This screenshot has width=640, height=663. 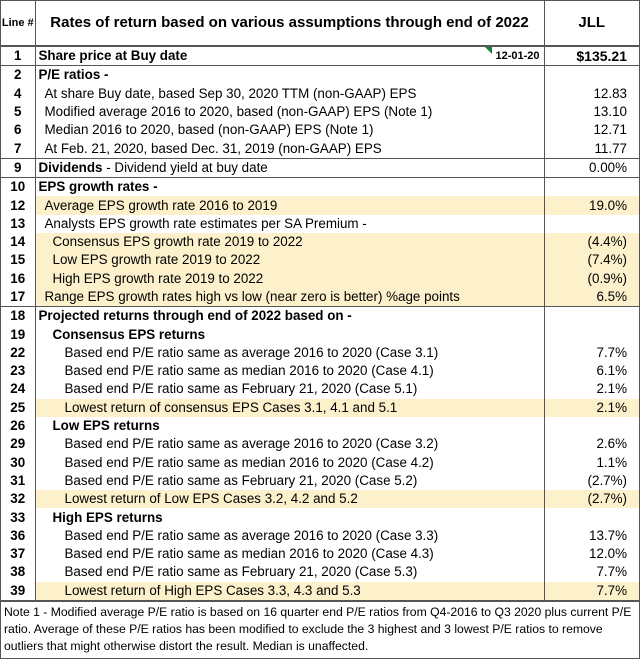 What do you see at coordinates (289, 167) in the screenshot?
I see `row-label: Dividends - Dividend yield at buy date` at bounding box center [289, 167].